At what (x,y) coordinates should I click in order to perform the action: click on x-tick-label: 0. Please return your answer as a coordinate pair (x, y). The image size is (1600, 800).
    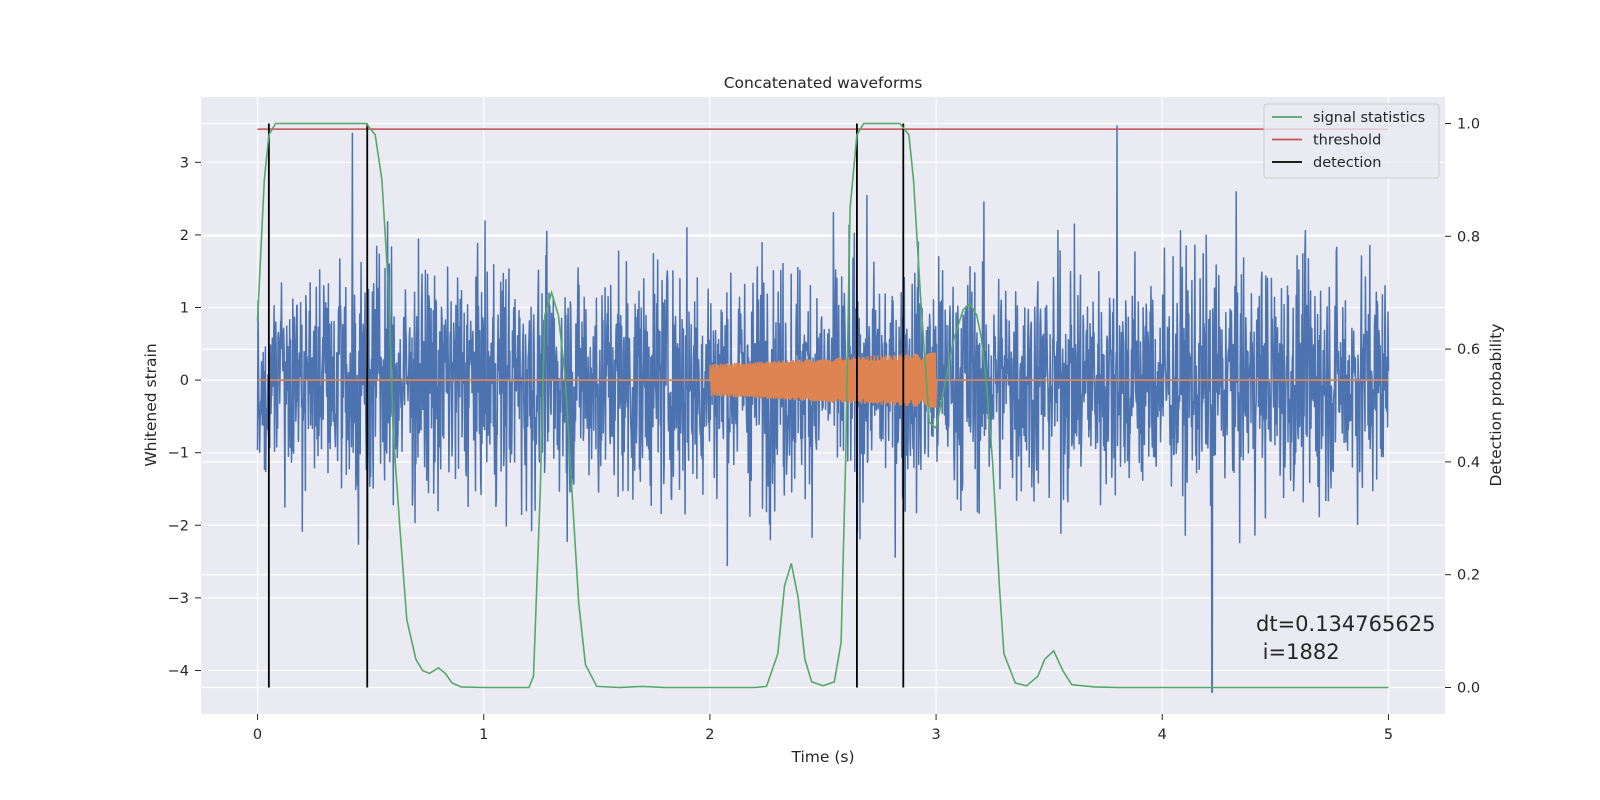
    Looking at the image, I should click on (257, 735).